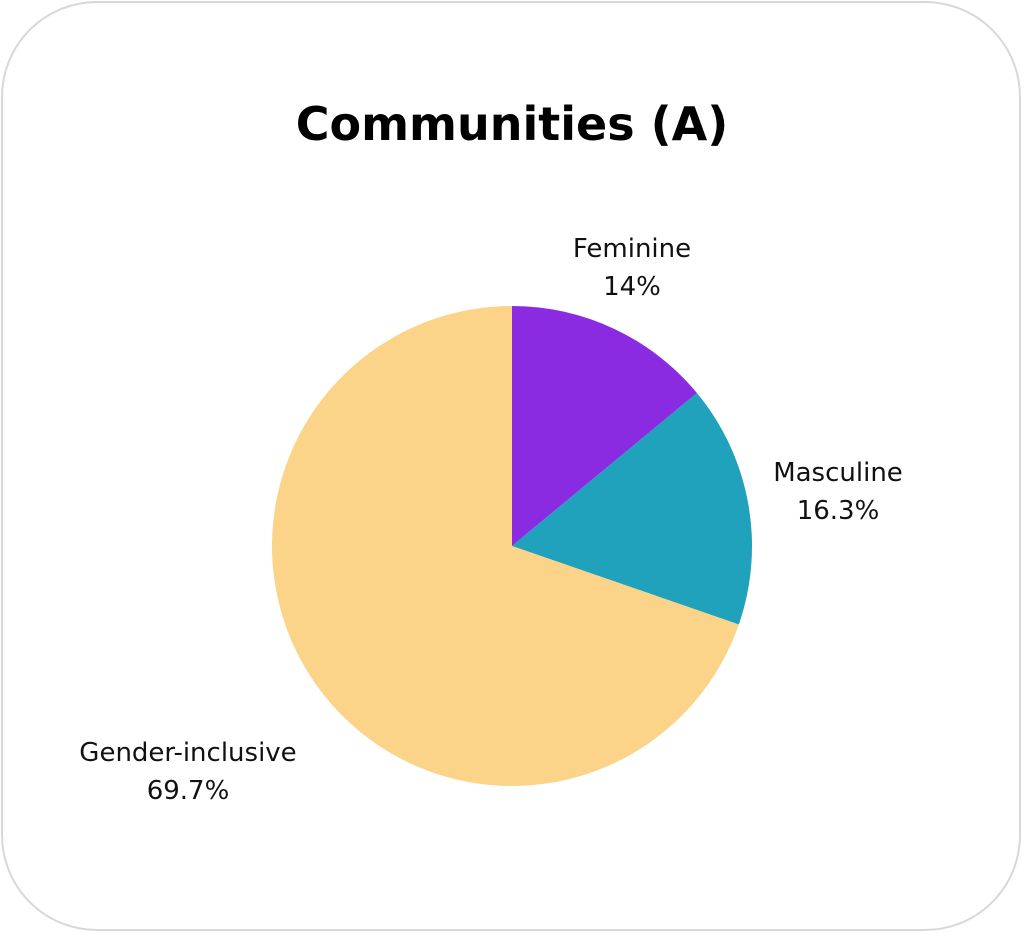 The height and width of the screenshot is (934, 1024). I want to click on data-label-gender-inclusive: Gender-inclusive 69.7%, so click(188, 772).